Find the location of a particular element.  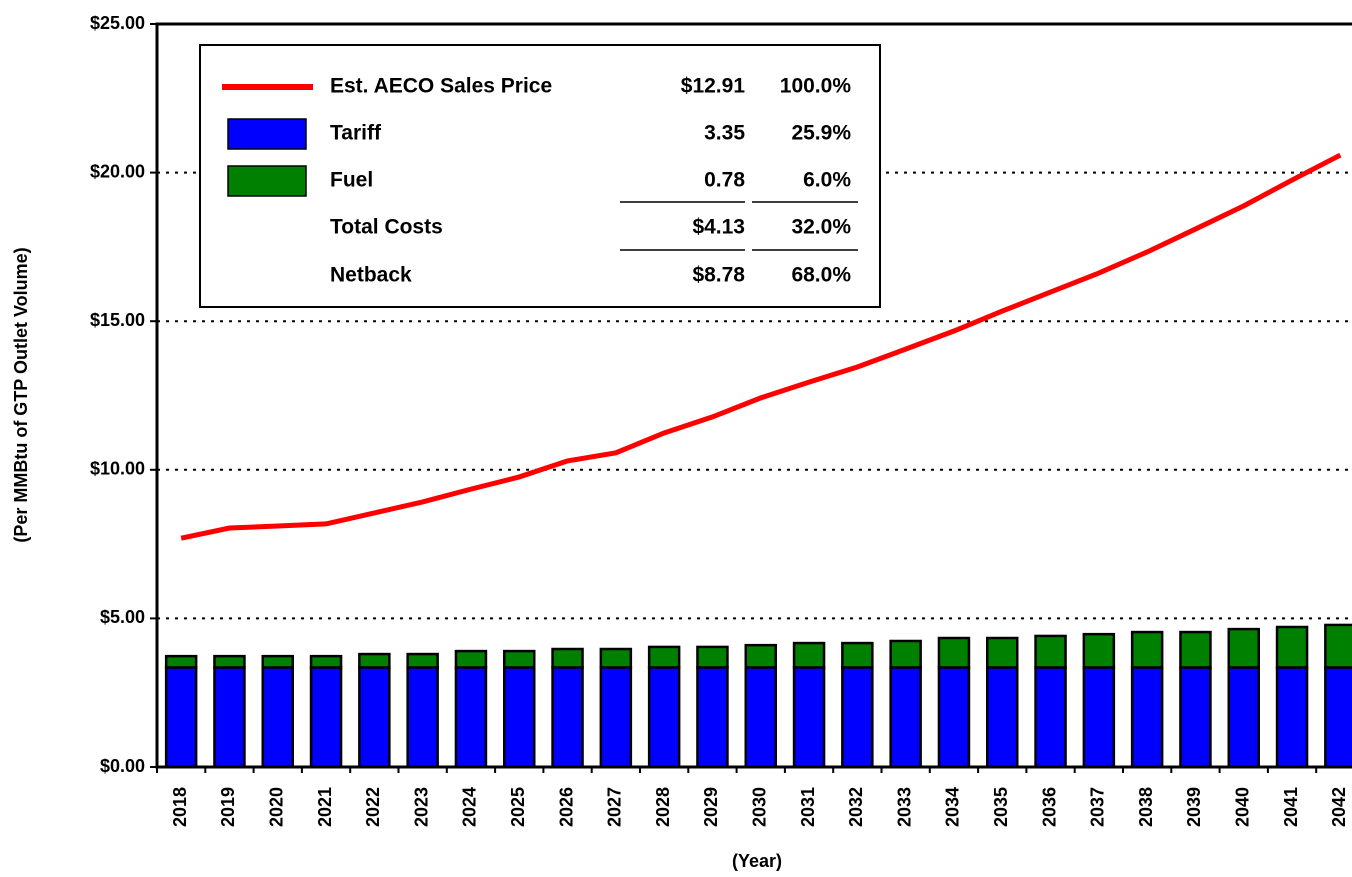

y-tick-label: $5.00 is located at coordinates (122, 617).